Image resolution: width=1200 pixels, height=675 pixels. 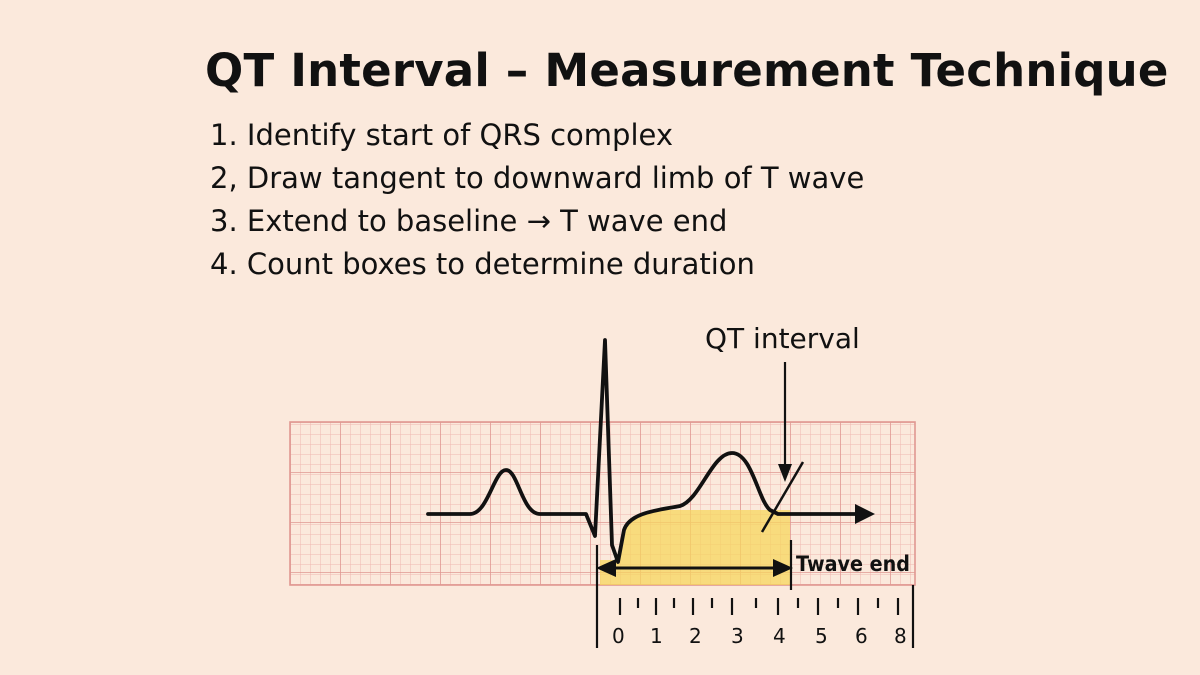 I want to click on scale-number-6: 6, so click(x=861, y=636).